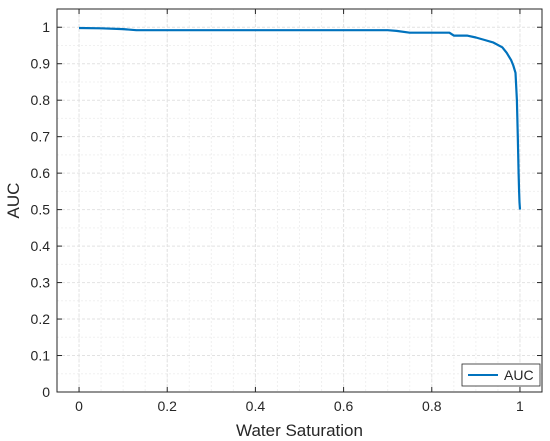 This screenshot has height=441, width=550. I want to click on y-tick-label: 0, so click(46, 392).